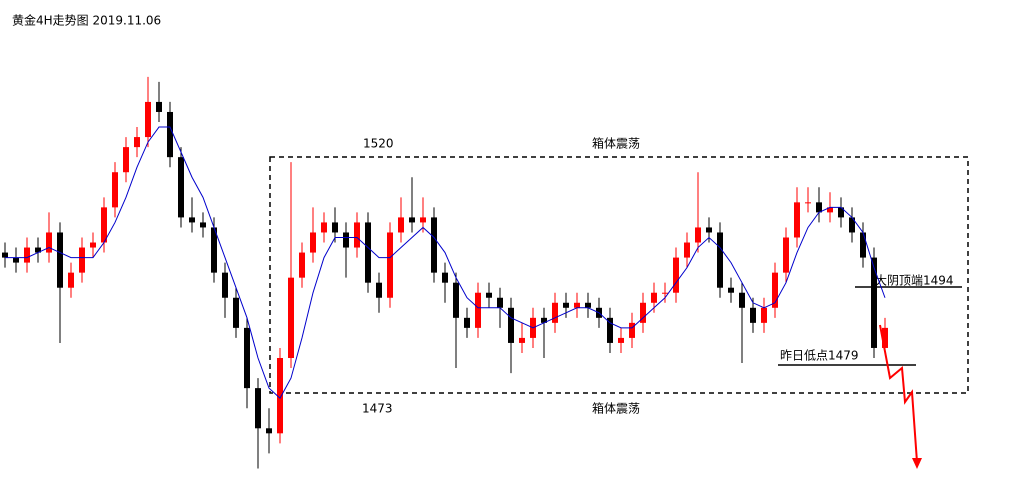 Image resolution: width=1036 pixels, height=477 pixels. Describe the element at coordinates (819, 356) in the screenshot. I see `annotation: 昨日低点1479` at that location.